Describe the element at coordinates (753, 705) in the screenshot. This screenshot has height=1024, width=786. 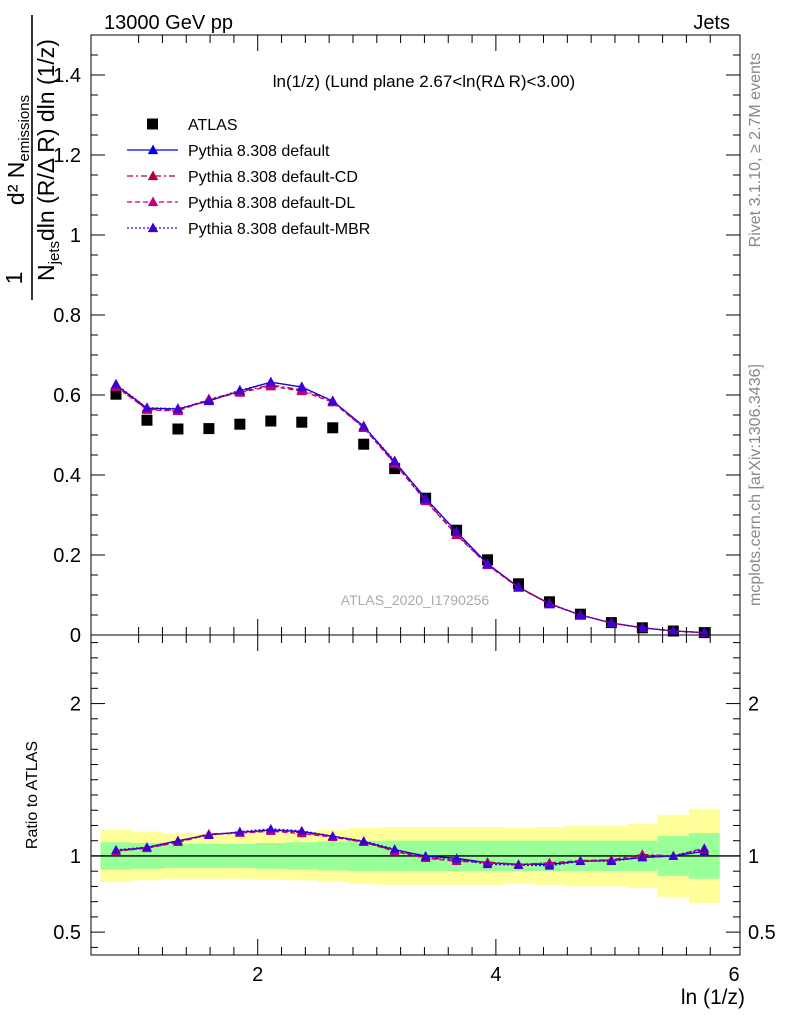
I see `ratio-y-tick-label-right: 2` at that location.